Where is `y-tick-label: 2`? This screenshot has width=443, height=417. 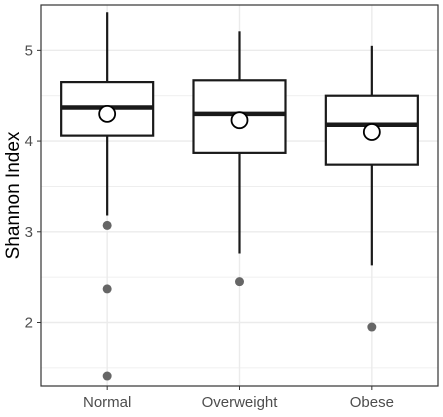
y-tick-label: 2 is located at coordinates (29, 323).